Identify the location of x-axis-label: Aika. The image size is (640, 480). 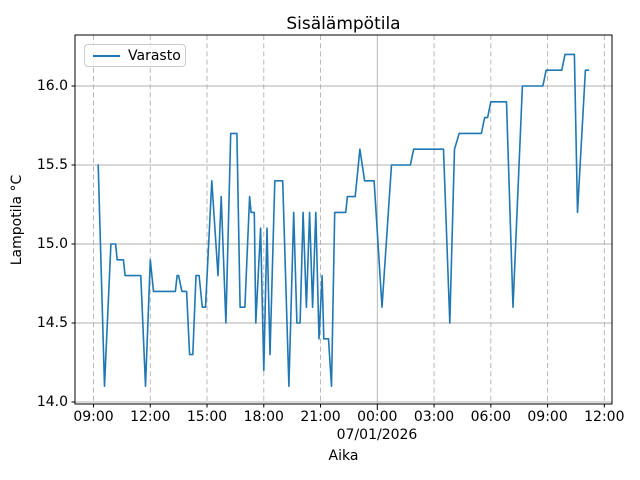
(343, 456).